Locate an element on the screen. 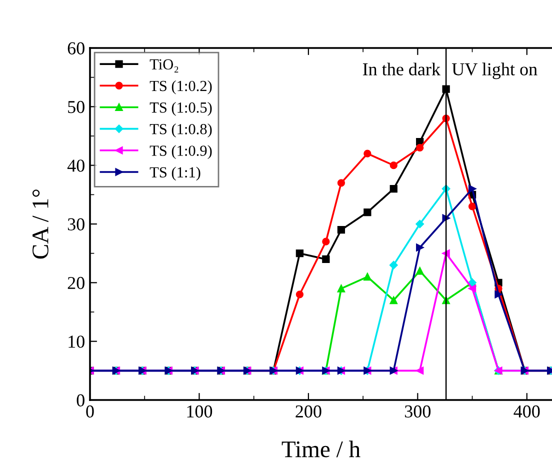 This screenshot has width=552, height=474. legend-label: TS (1:0.2) is located at coordinates (181, 87).